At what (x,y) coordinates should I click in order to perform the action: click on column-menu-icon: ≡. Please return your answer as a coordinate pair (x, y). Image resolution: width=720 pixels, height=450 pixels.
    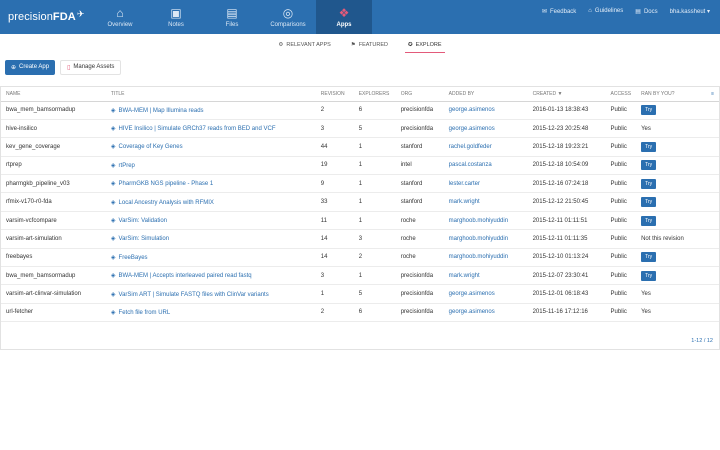
    Looking at the image, I should click on (712, 94).